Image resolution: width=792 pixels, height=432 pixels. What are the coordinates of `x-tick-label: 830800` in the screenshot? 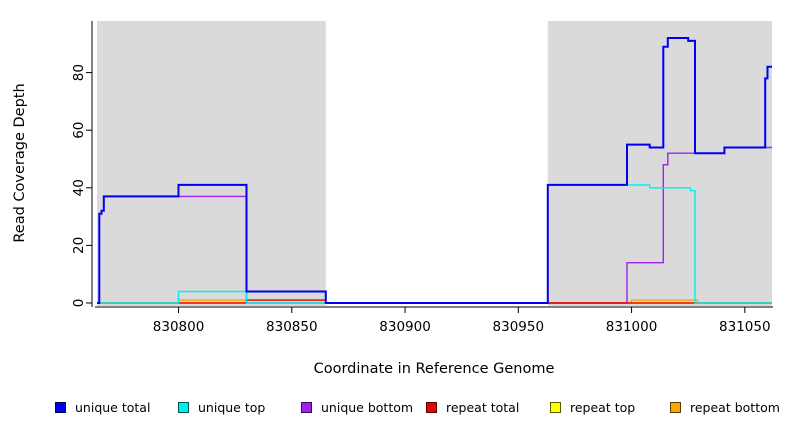 It's located at (179, 327).